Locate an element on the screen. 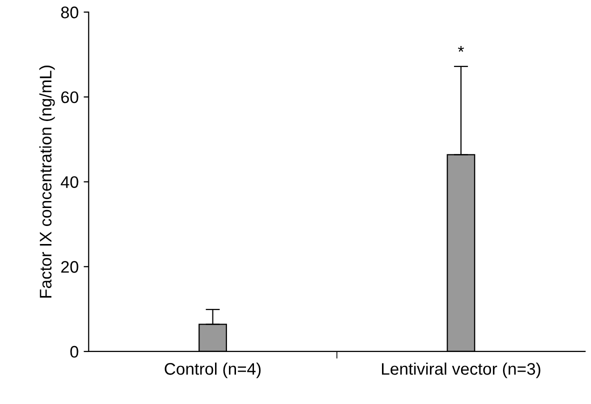 The image size is (591, 404). x-tick-label: Lentiviral vector (n=3) is located at coordinates (461, 370).